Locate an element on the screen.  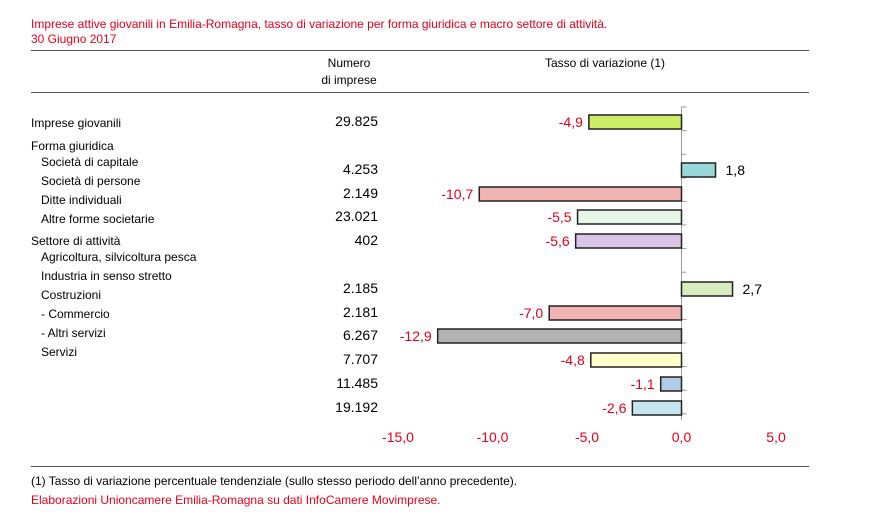
count-value: 11.485 is located at coordinates (357, 383).